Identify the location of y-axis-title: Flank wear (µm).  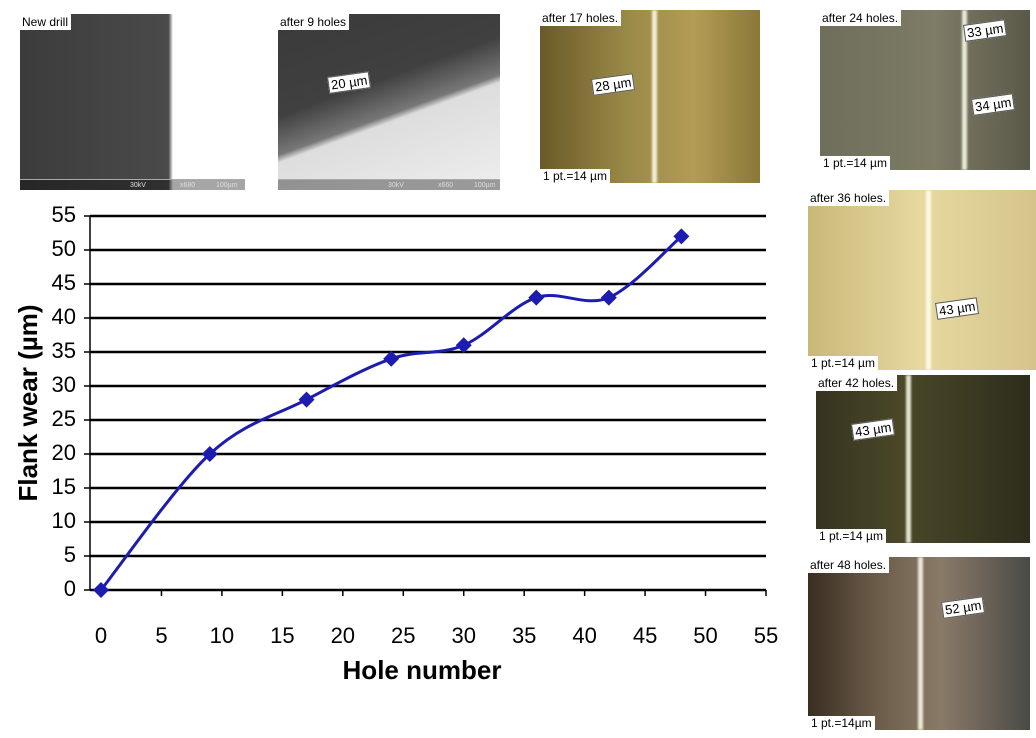
(28, 402).